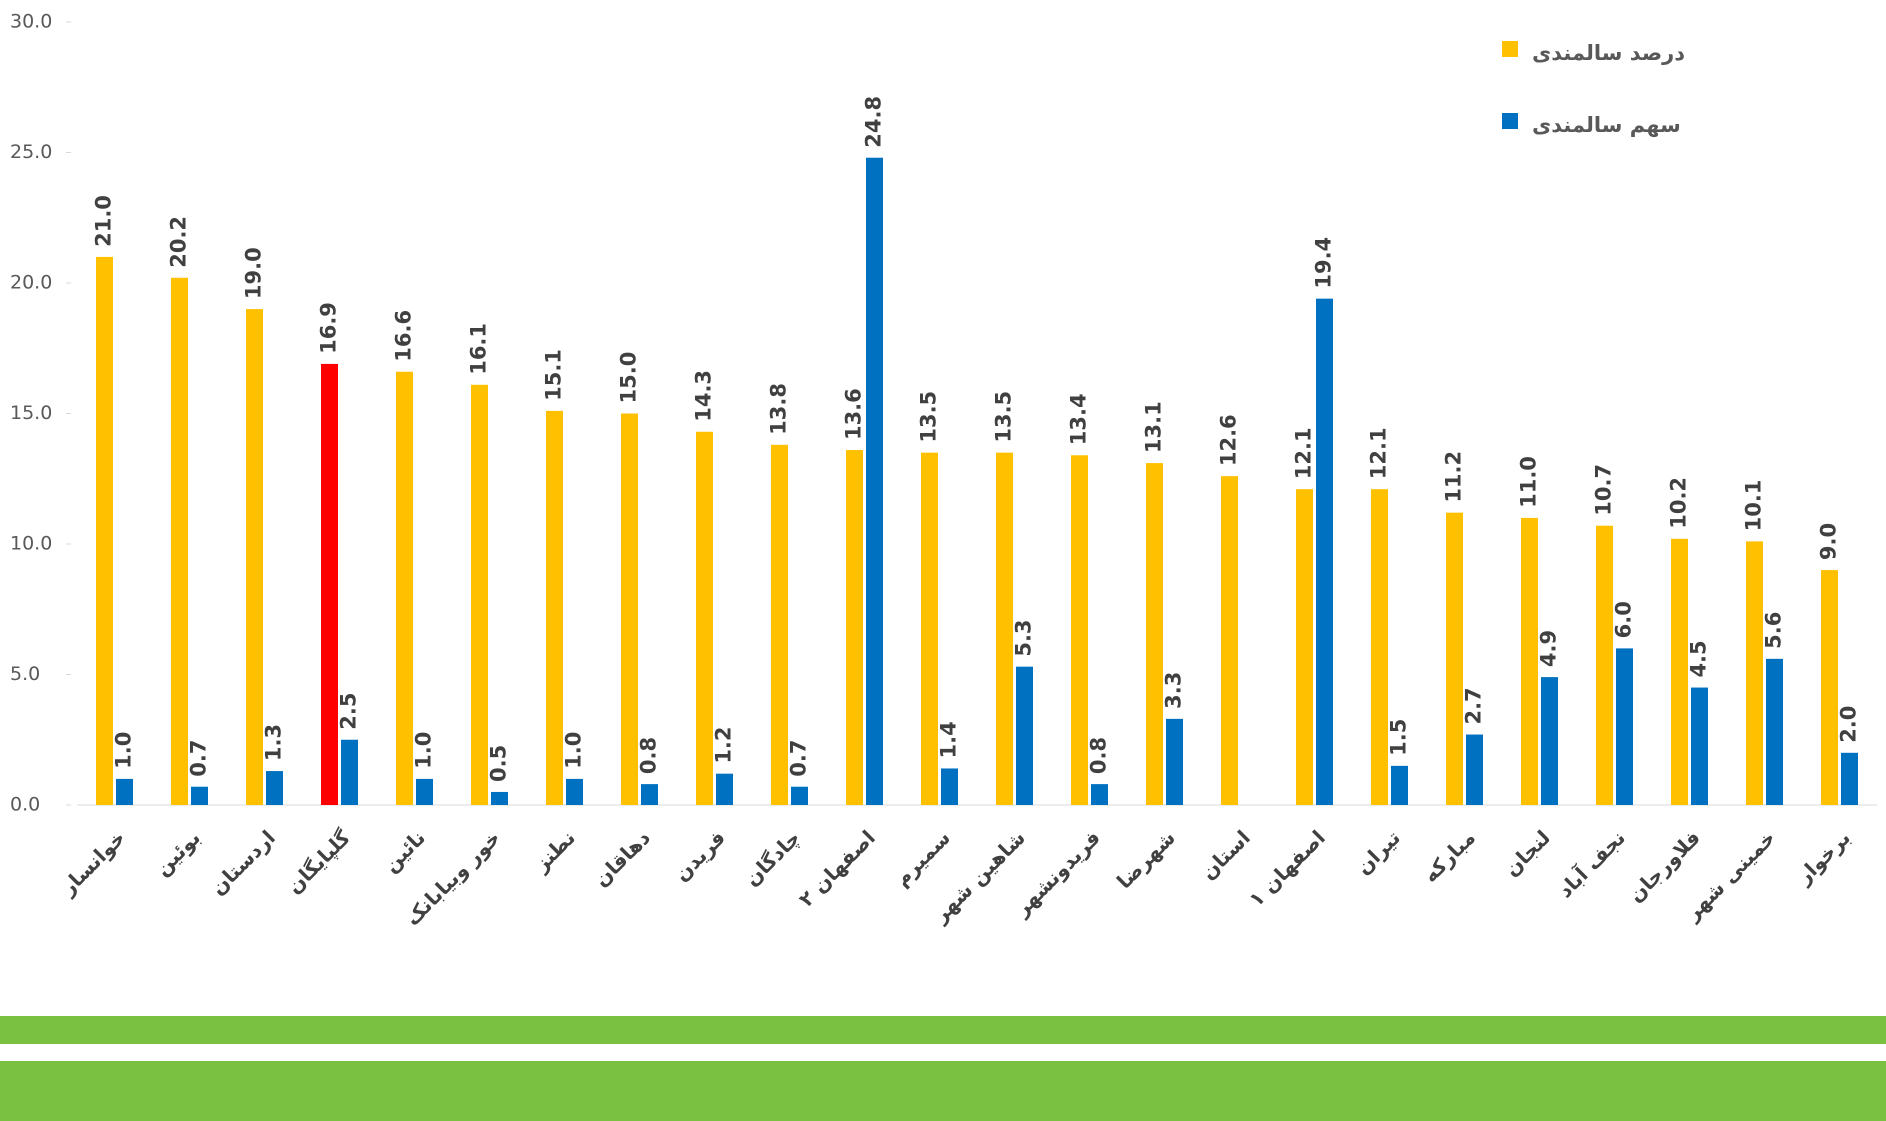 The width and height of the screenshot is (1886, 1121). What do you see at coordinates (622, 858) in the screenshot?
I see `x-tick-label: دهاقان` at bounding box center [622, 858].